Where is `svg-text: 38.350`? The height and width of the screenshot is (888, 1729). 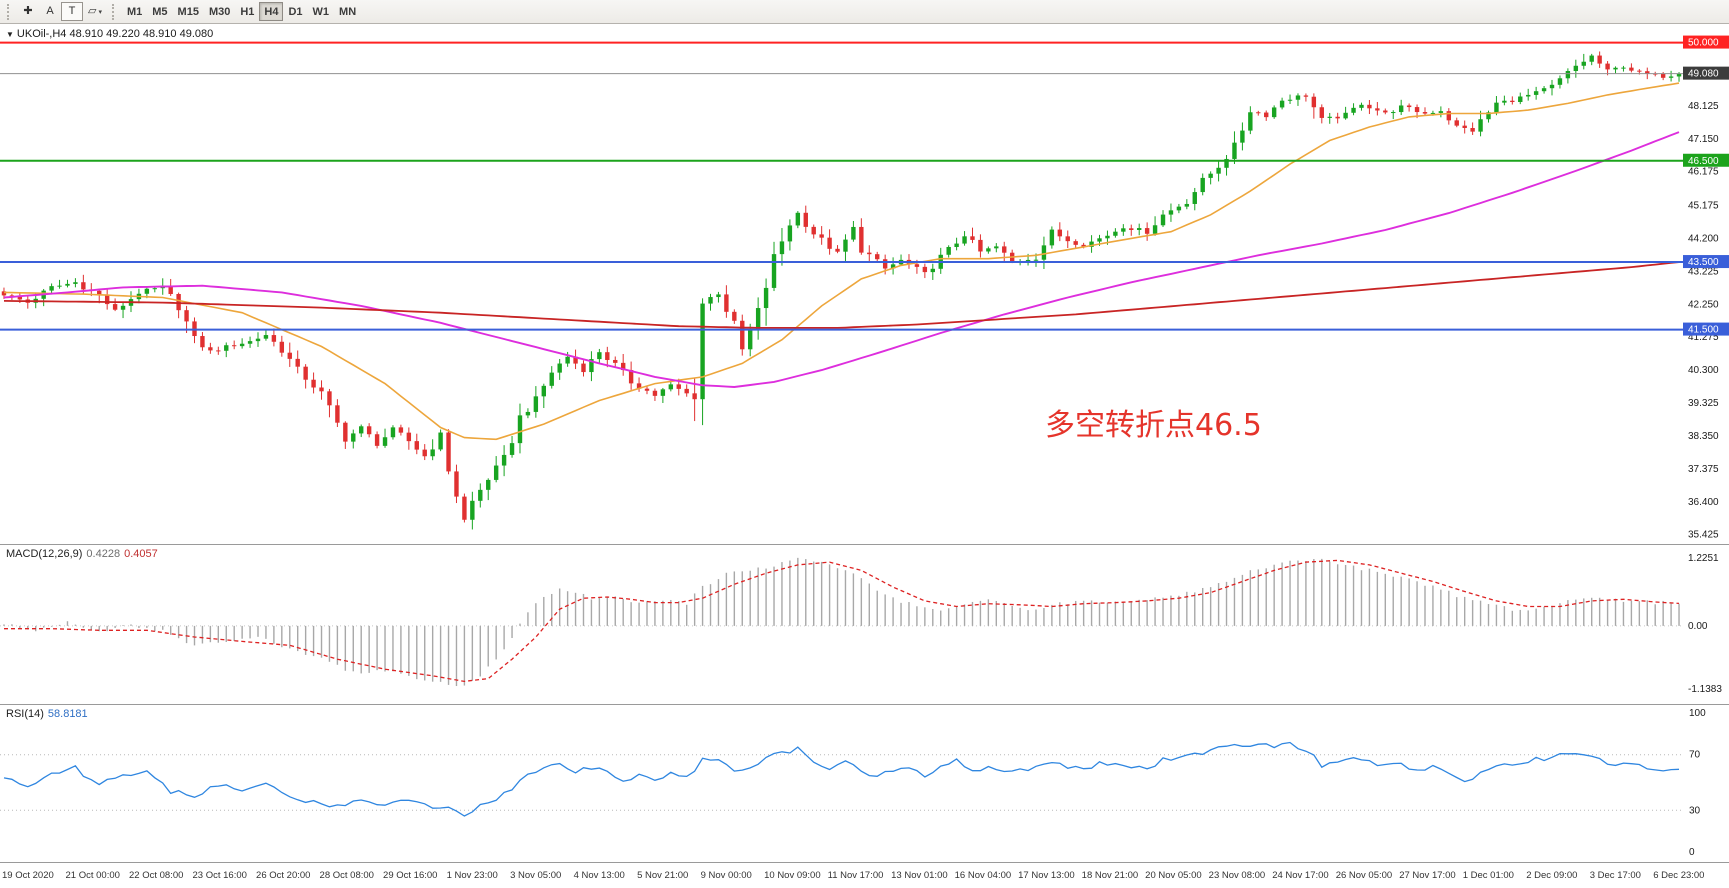 svg-text: 38.350 is located at coordinates (1703, 436).